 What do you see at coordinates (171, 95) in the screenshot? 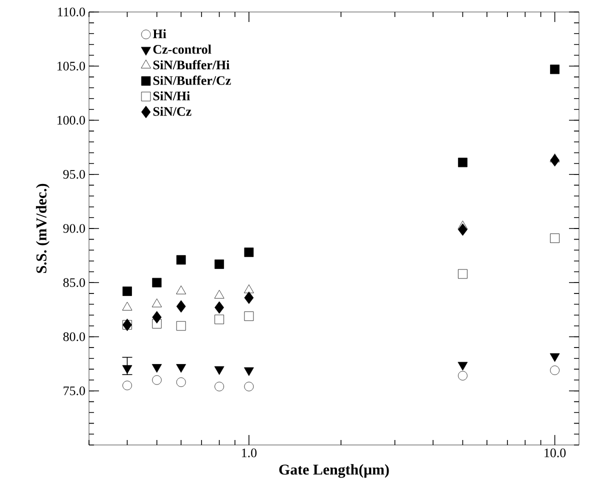
I see `legend-label: SiN/Hi` at bounding box center [171, 95].